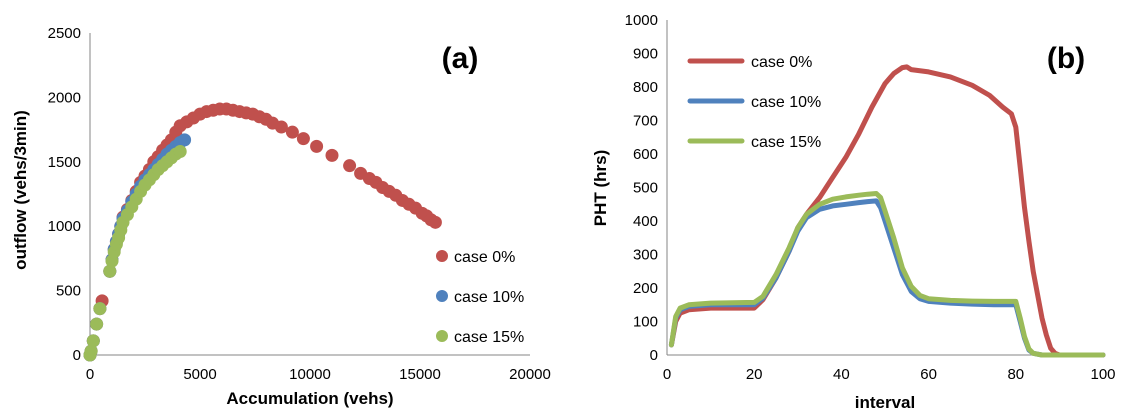  Describe the element at coordinates (530, 374) in the screenshot. I see `x-tick-label-a: 20000` at that location.